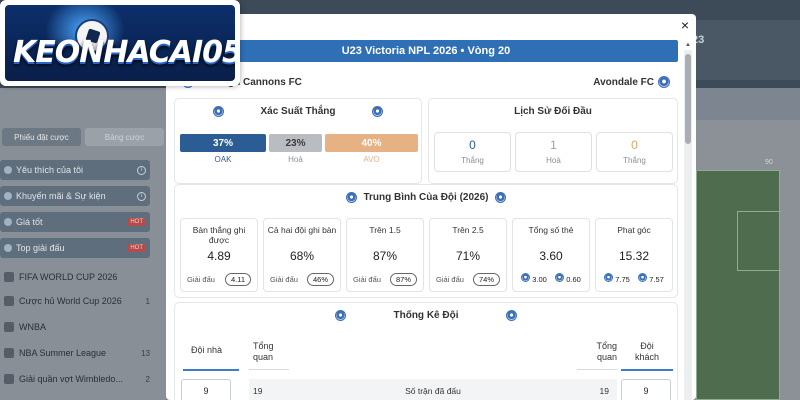 The width and height of the screenshot is (800, 400). I want to click on logo-text: KEONHACAI05, so click(124, 52).